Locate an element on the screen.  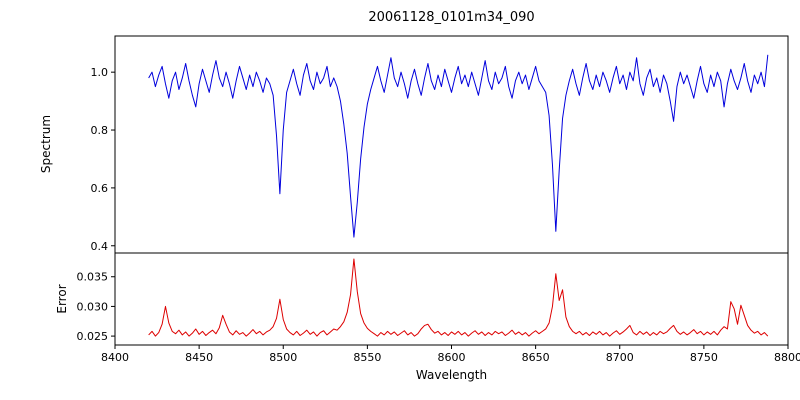
x-tick-label: 8600 is located at coordinates (452, 357).